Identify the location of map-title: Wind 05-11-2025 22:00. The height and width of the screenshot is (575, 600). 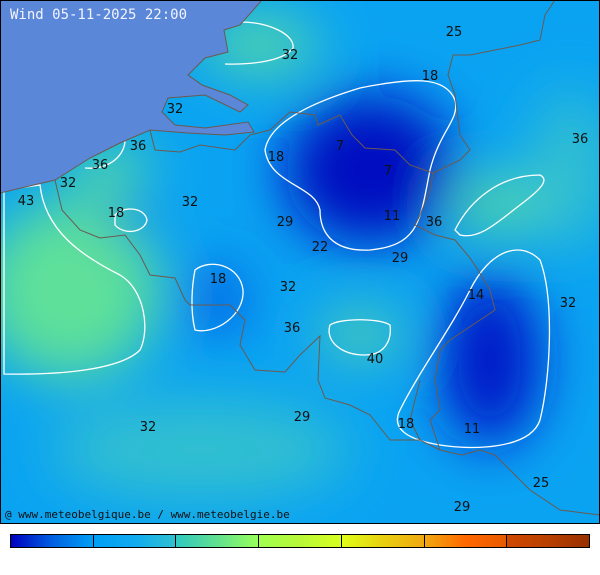
(99, 15).